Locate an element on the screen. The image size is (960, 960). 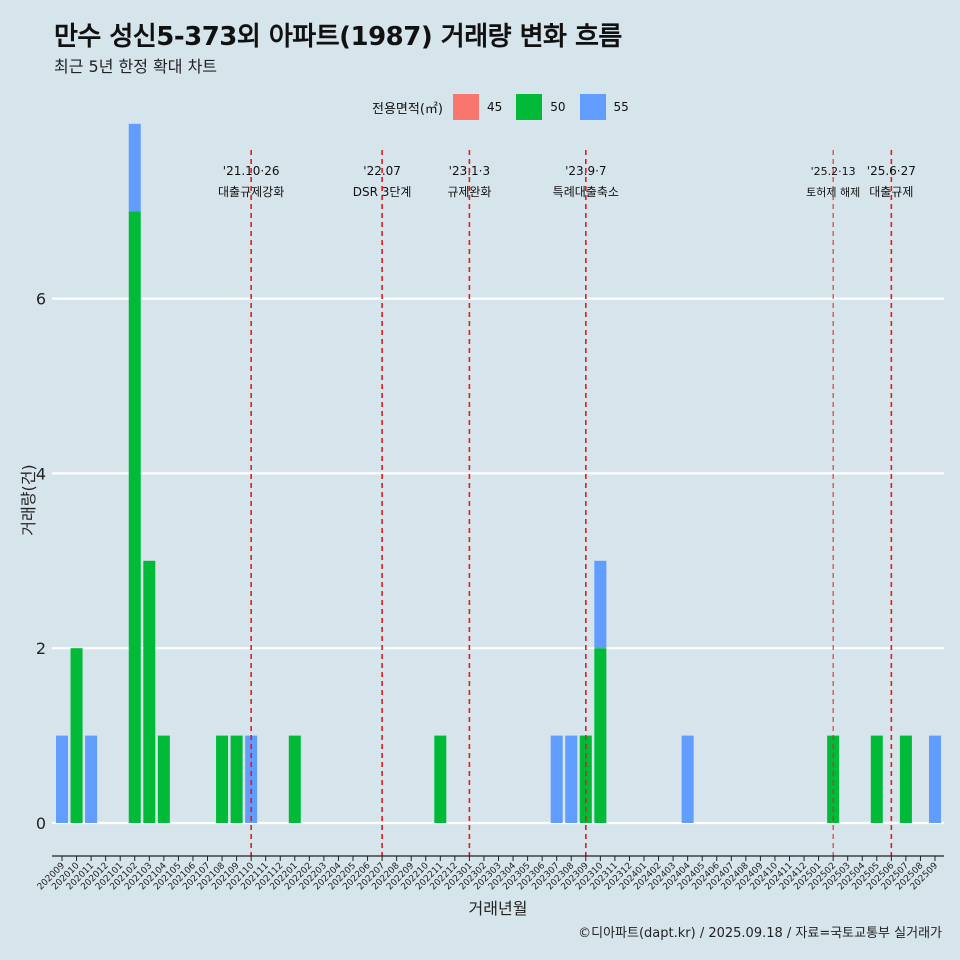
event-date-label: '25.2·13 is located at coordinates (833, 171).